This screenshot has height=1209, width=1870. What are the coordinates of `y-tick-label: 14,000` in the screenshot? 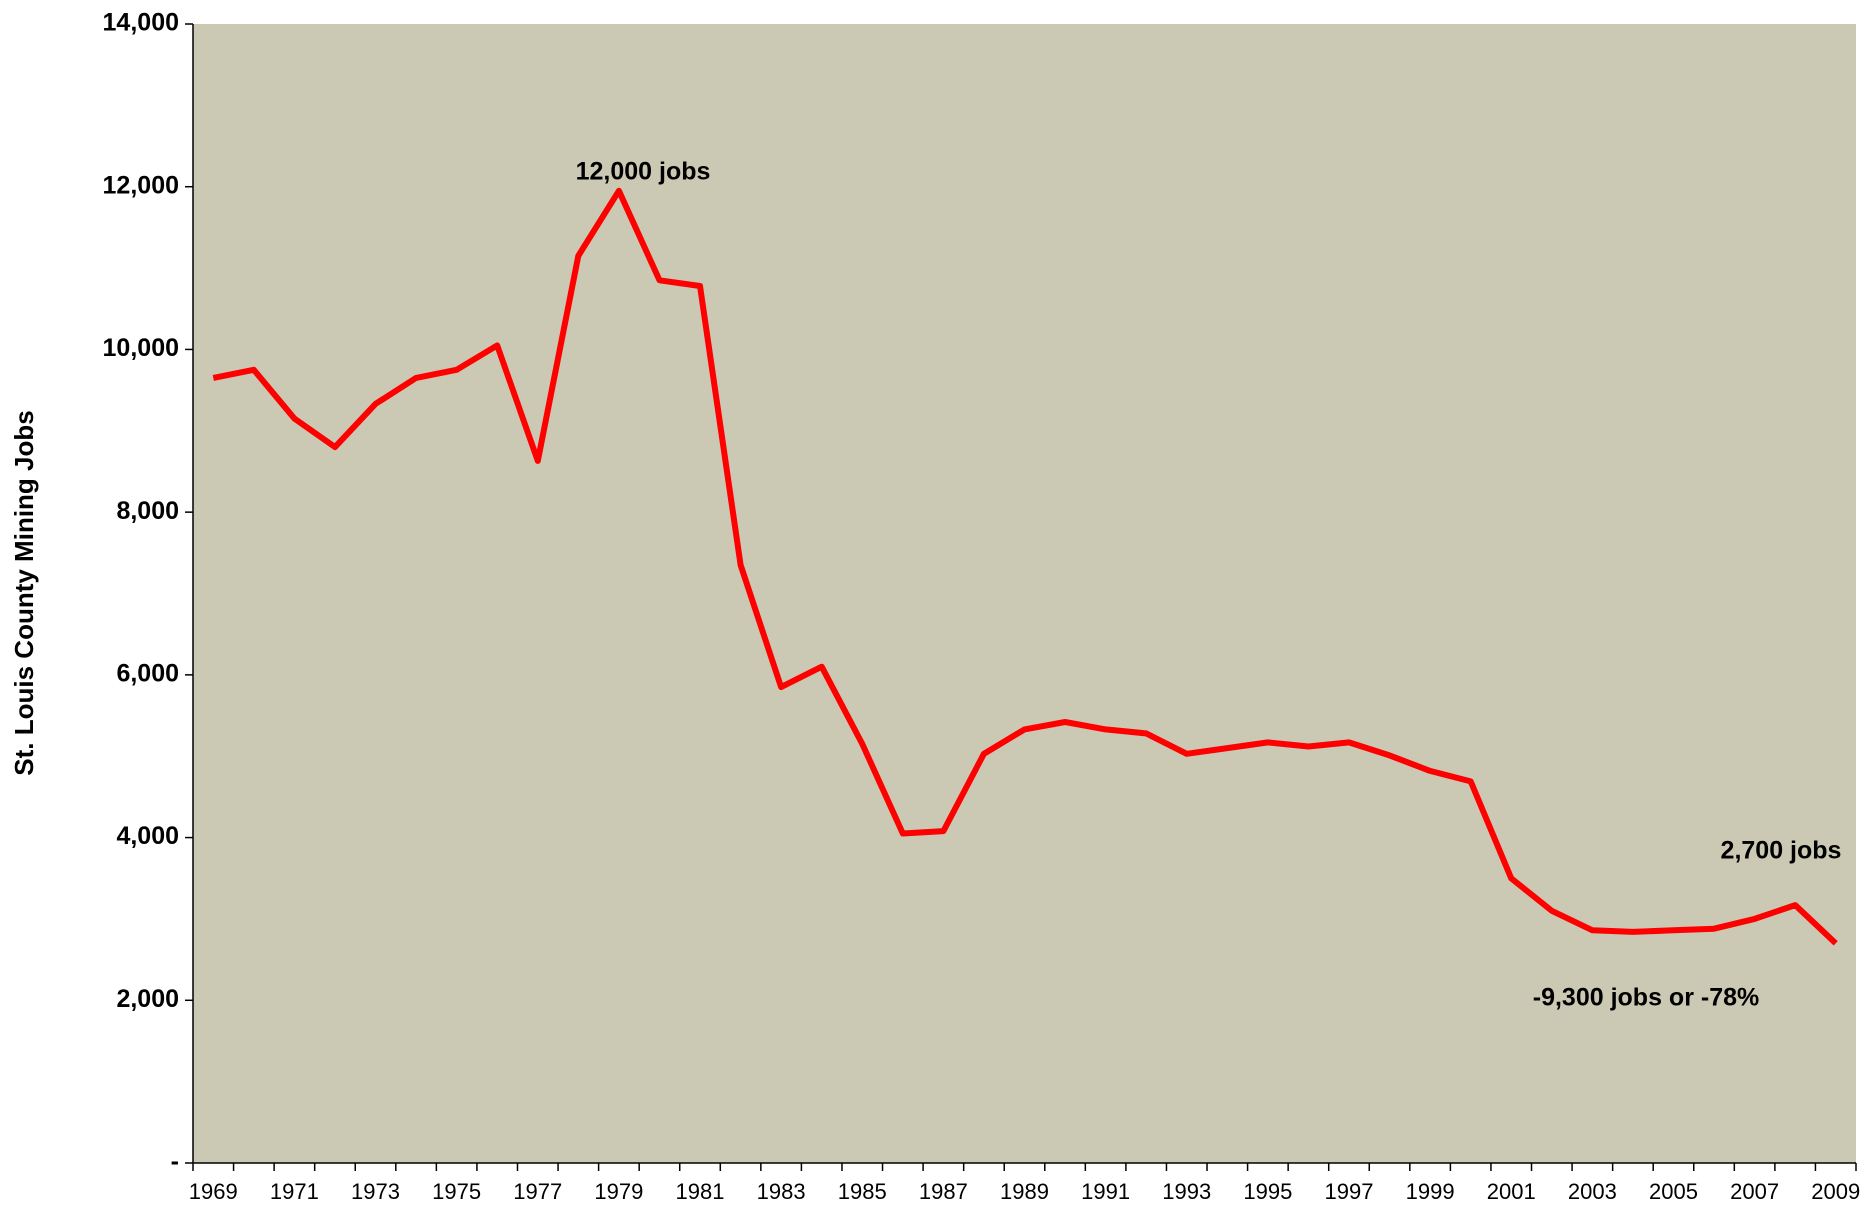 It's located at (141, 23).